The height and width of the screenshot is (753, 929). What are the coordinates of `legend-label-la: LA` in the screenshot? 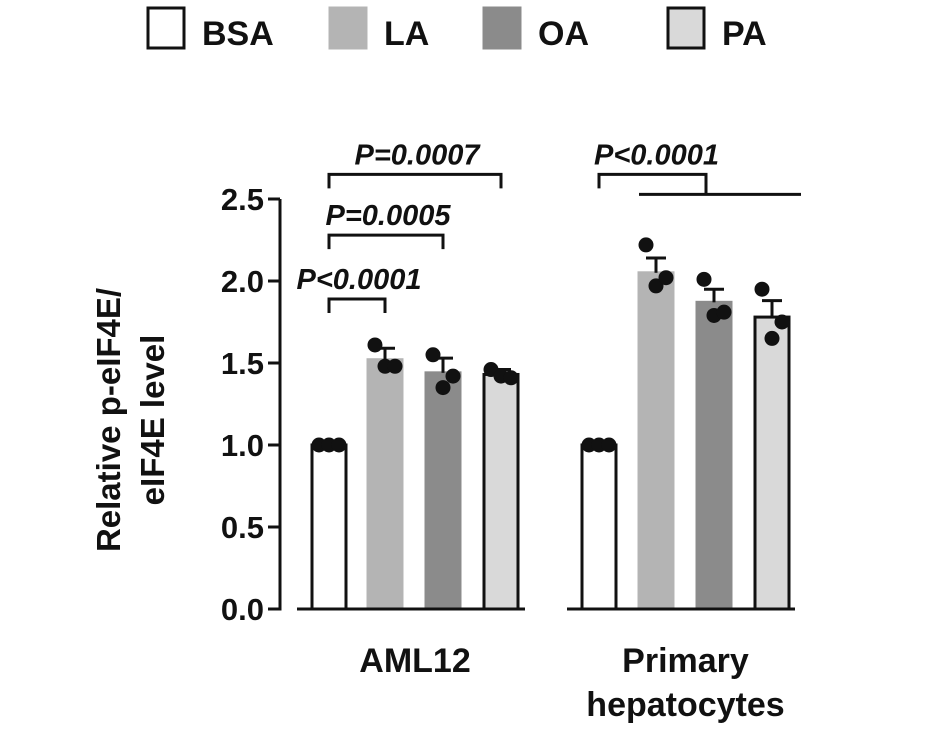 It's located at (406, 34).